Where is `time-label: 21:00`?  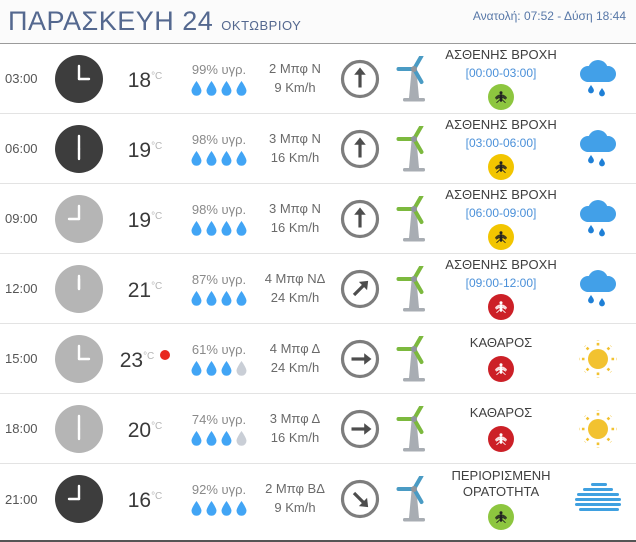
time-label: 21:00 is located at coordinates (21, 499).